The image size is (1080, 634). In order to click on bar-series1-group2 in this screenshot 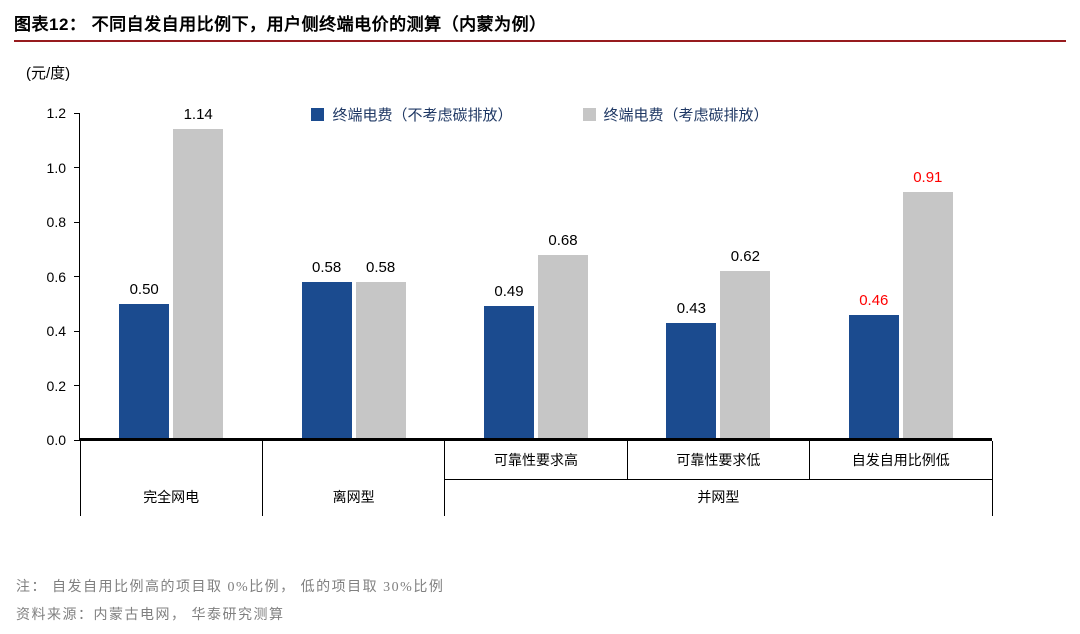, I will do `click(563, 347)`.